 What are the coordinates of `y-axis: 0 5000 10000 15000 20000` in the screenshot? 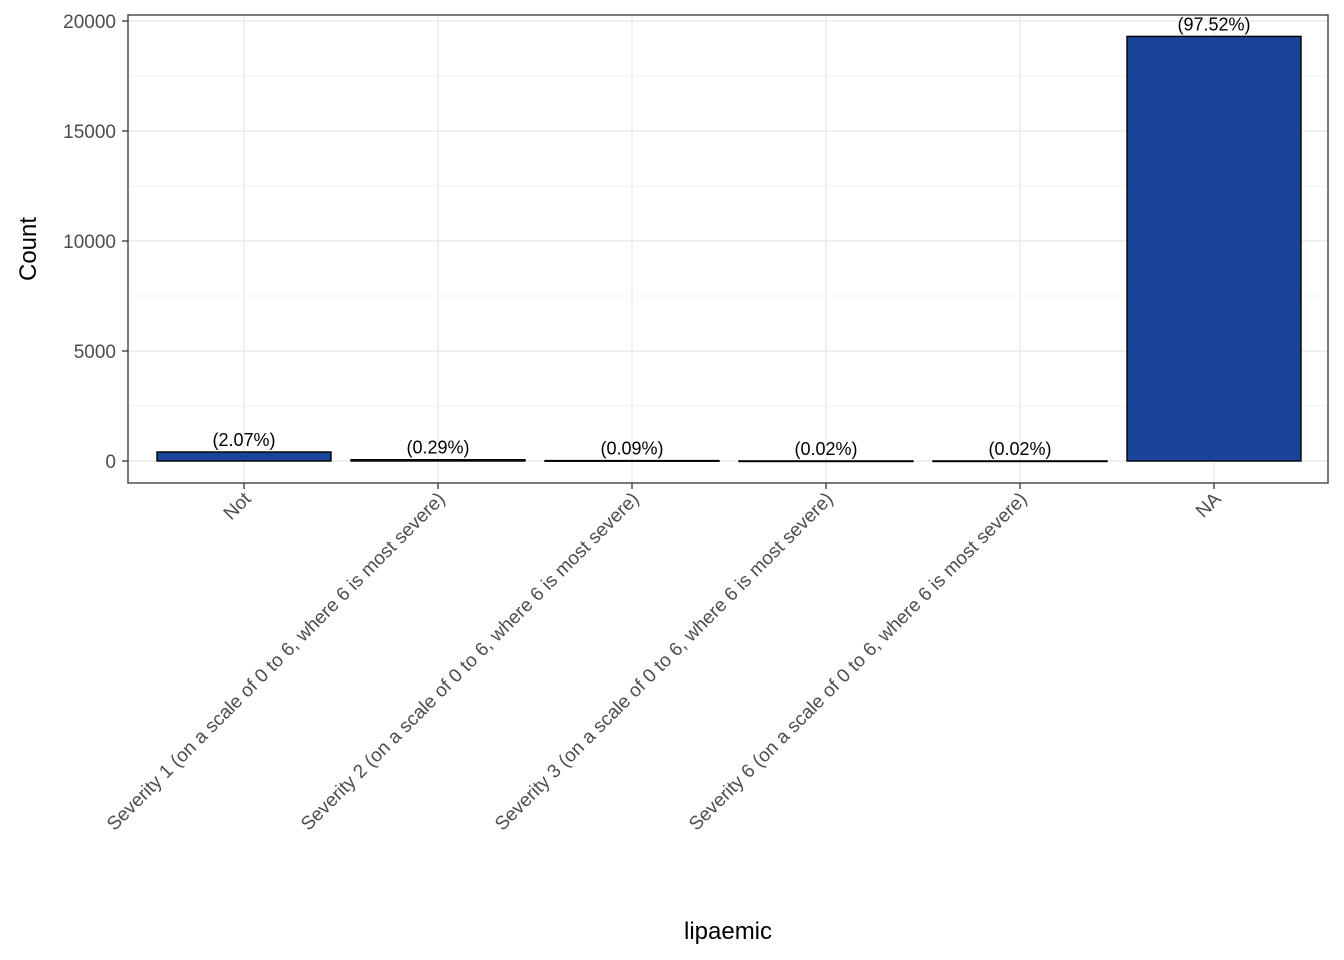 It's located at (95, 242).